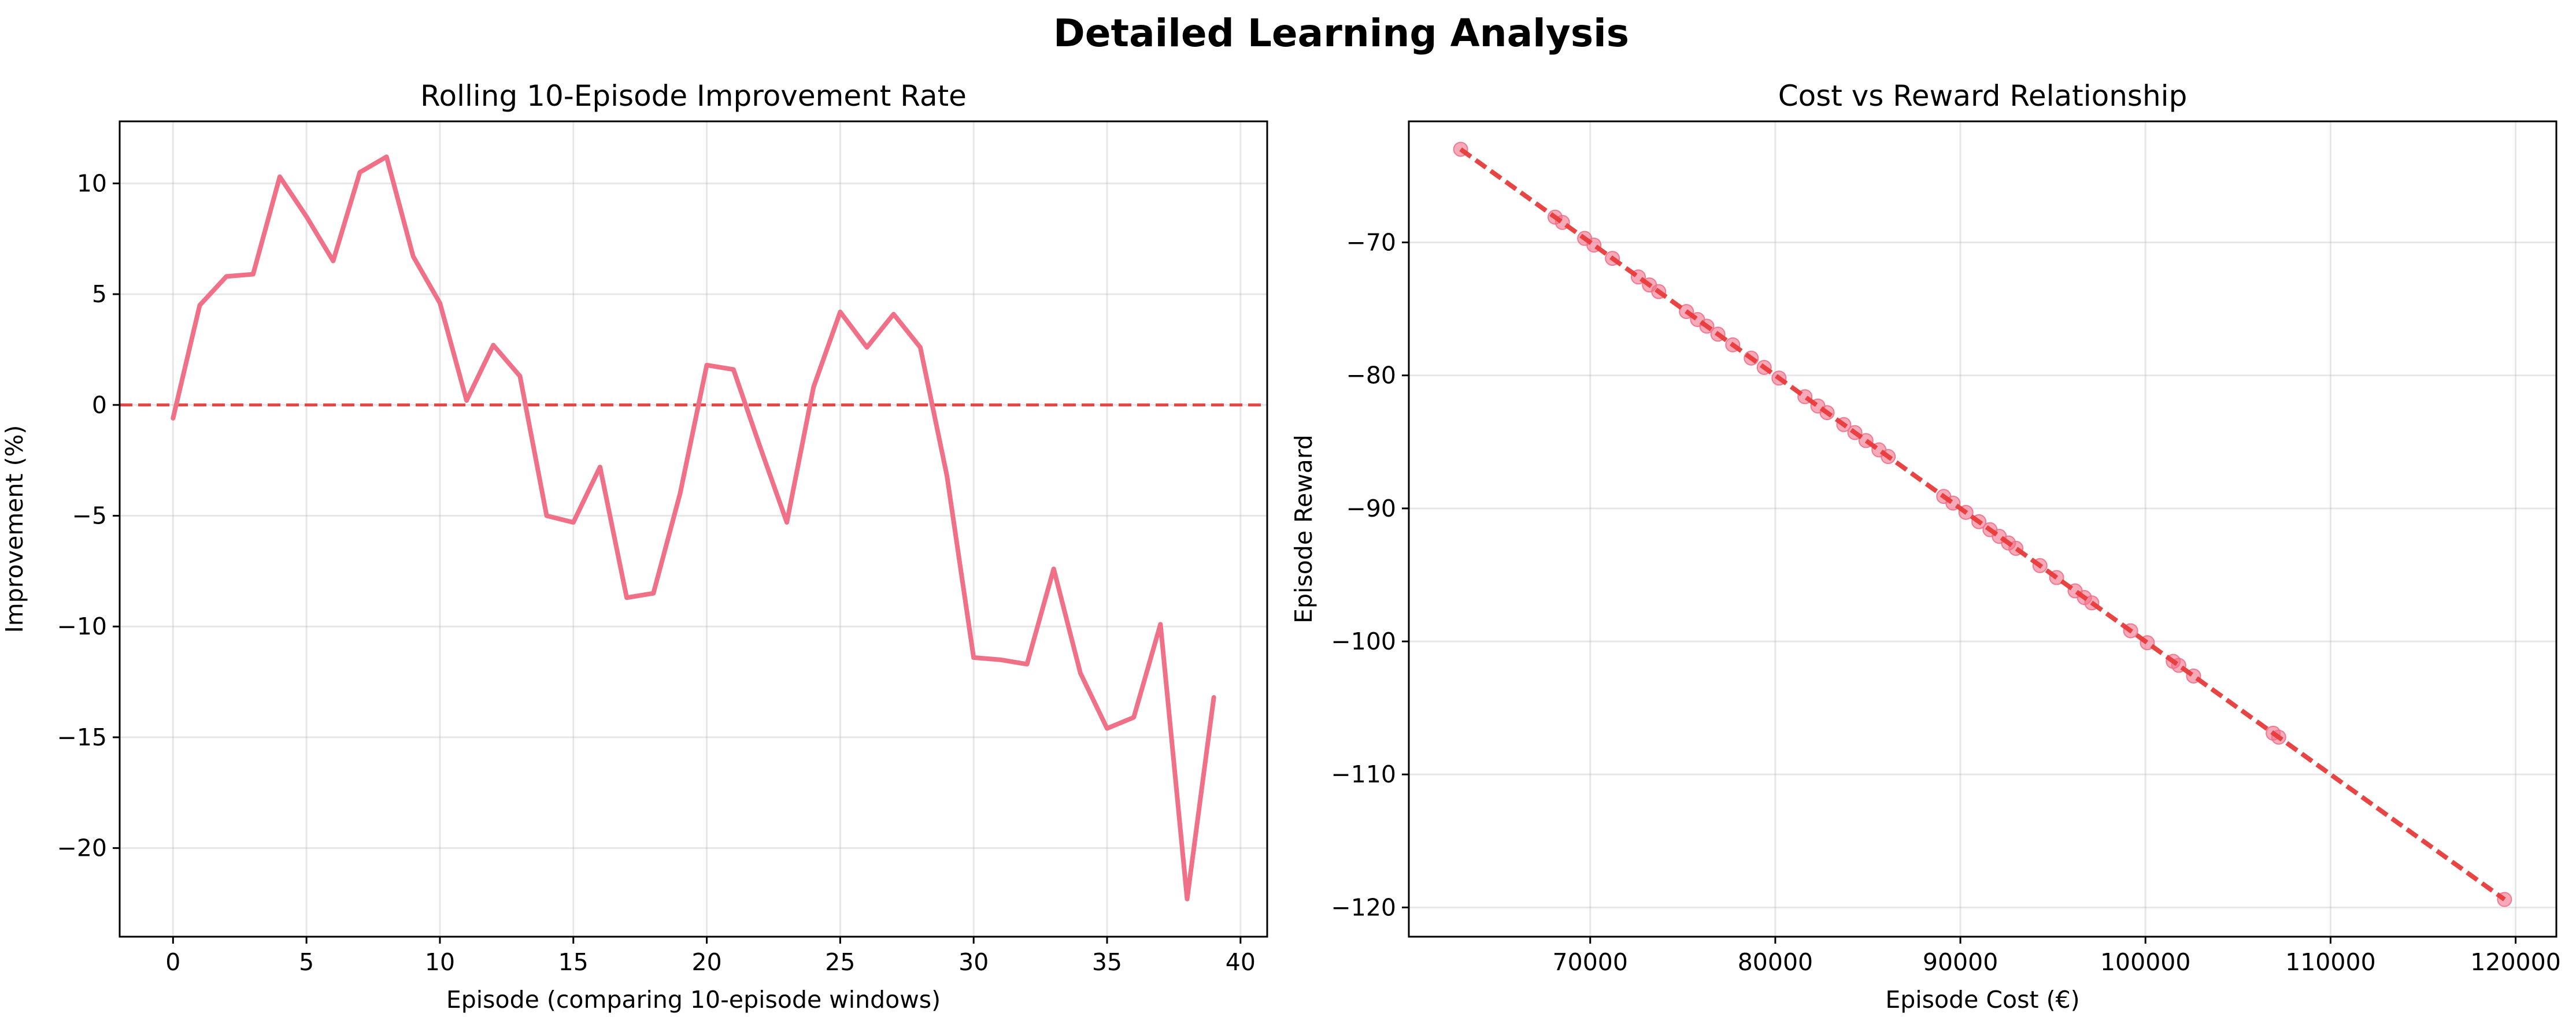  I want to click on x-tick-label: 0, so click(172, 962).